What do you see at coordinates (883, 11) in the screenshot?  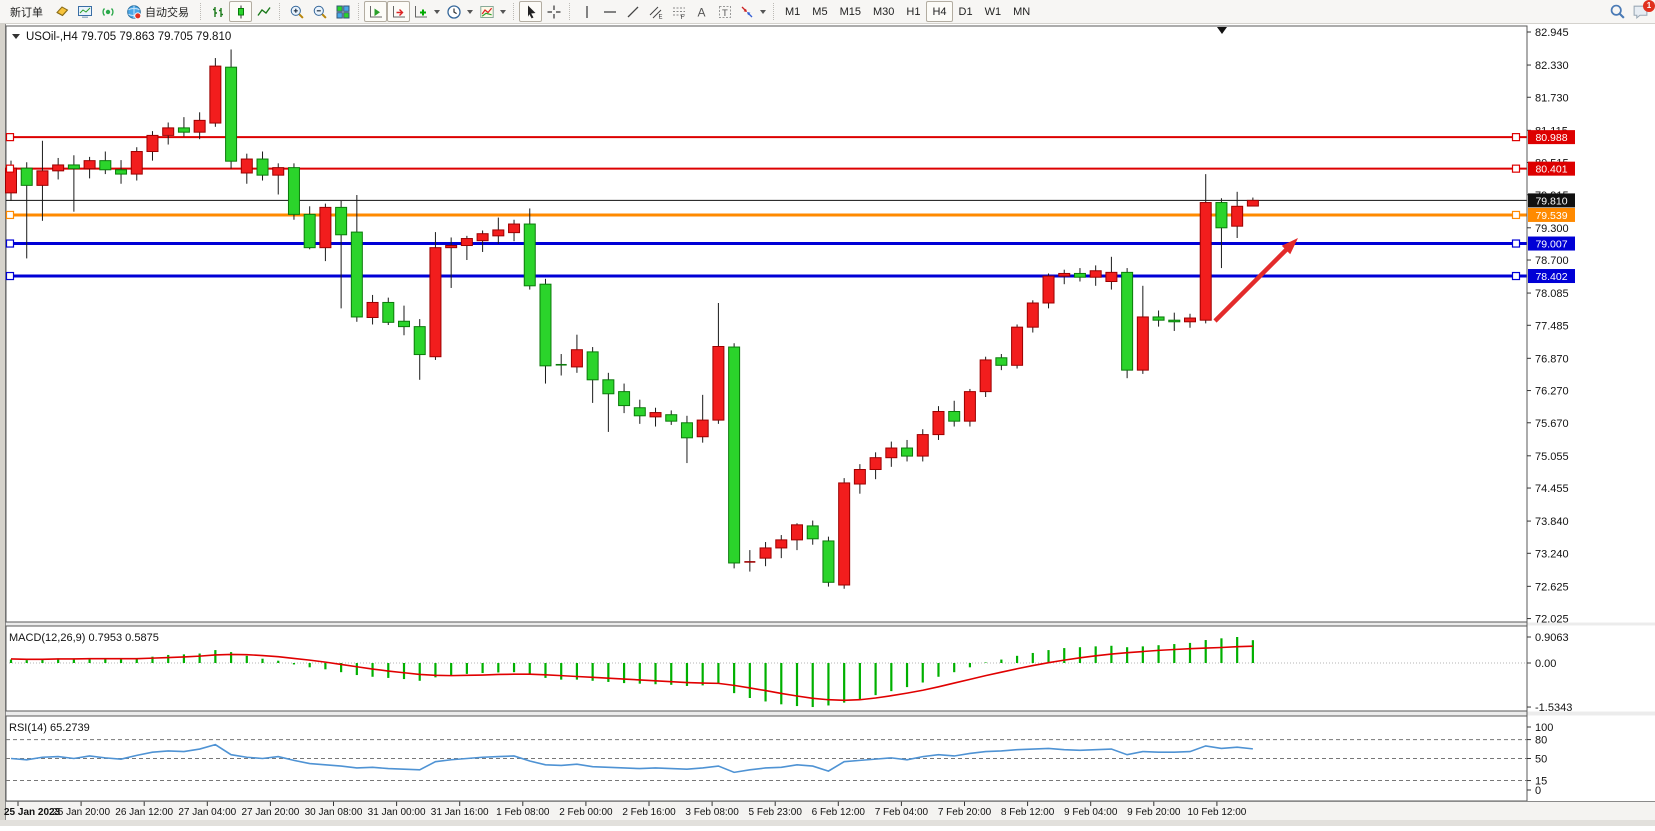 I see `timeframe-M30: M30` at bounding box center [883, 11].